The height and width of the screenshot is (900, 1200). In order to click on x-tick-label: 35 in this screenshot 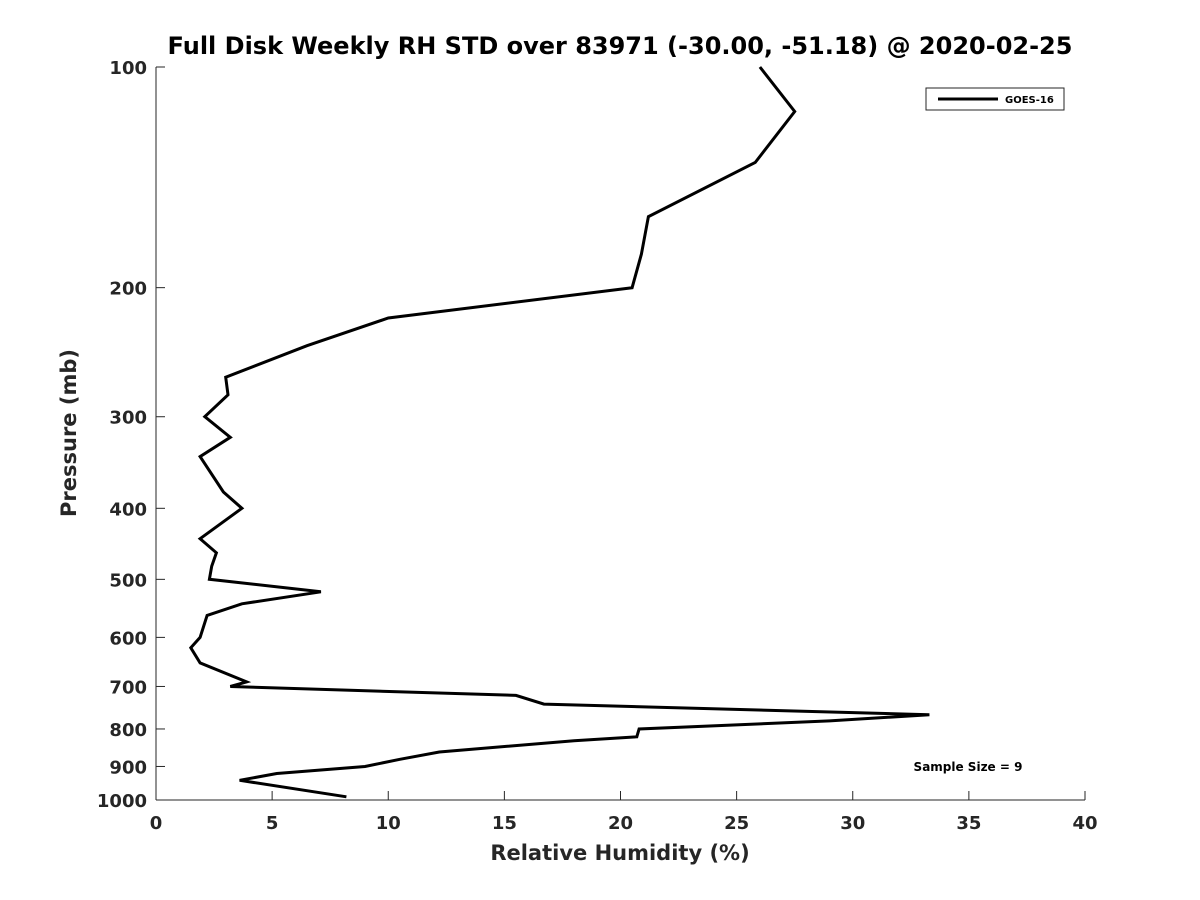, I will do `click(968, 823)`.